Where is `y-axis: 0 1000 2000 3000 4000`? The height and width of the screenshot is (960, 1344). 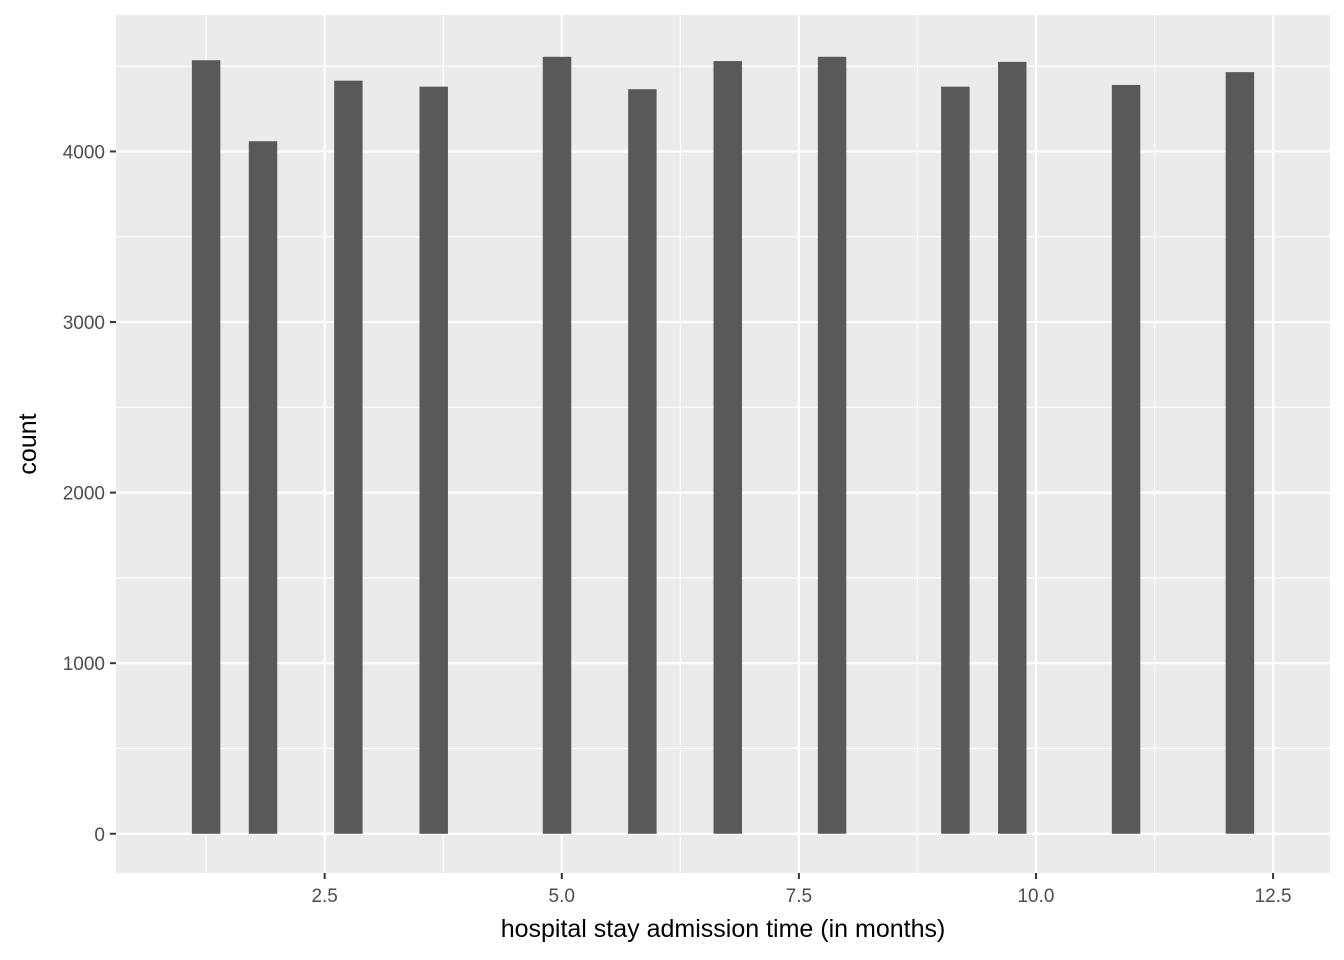
y-axis: 0 1000 2000 3000 4000 is located at coordinates (89, 494).